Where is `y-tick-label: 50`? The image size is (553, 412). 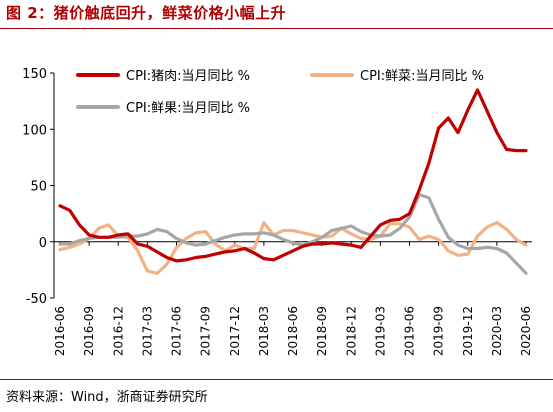
y-tick-label: 50 is located at coordinates (38, 187).